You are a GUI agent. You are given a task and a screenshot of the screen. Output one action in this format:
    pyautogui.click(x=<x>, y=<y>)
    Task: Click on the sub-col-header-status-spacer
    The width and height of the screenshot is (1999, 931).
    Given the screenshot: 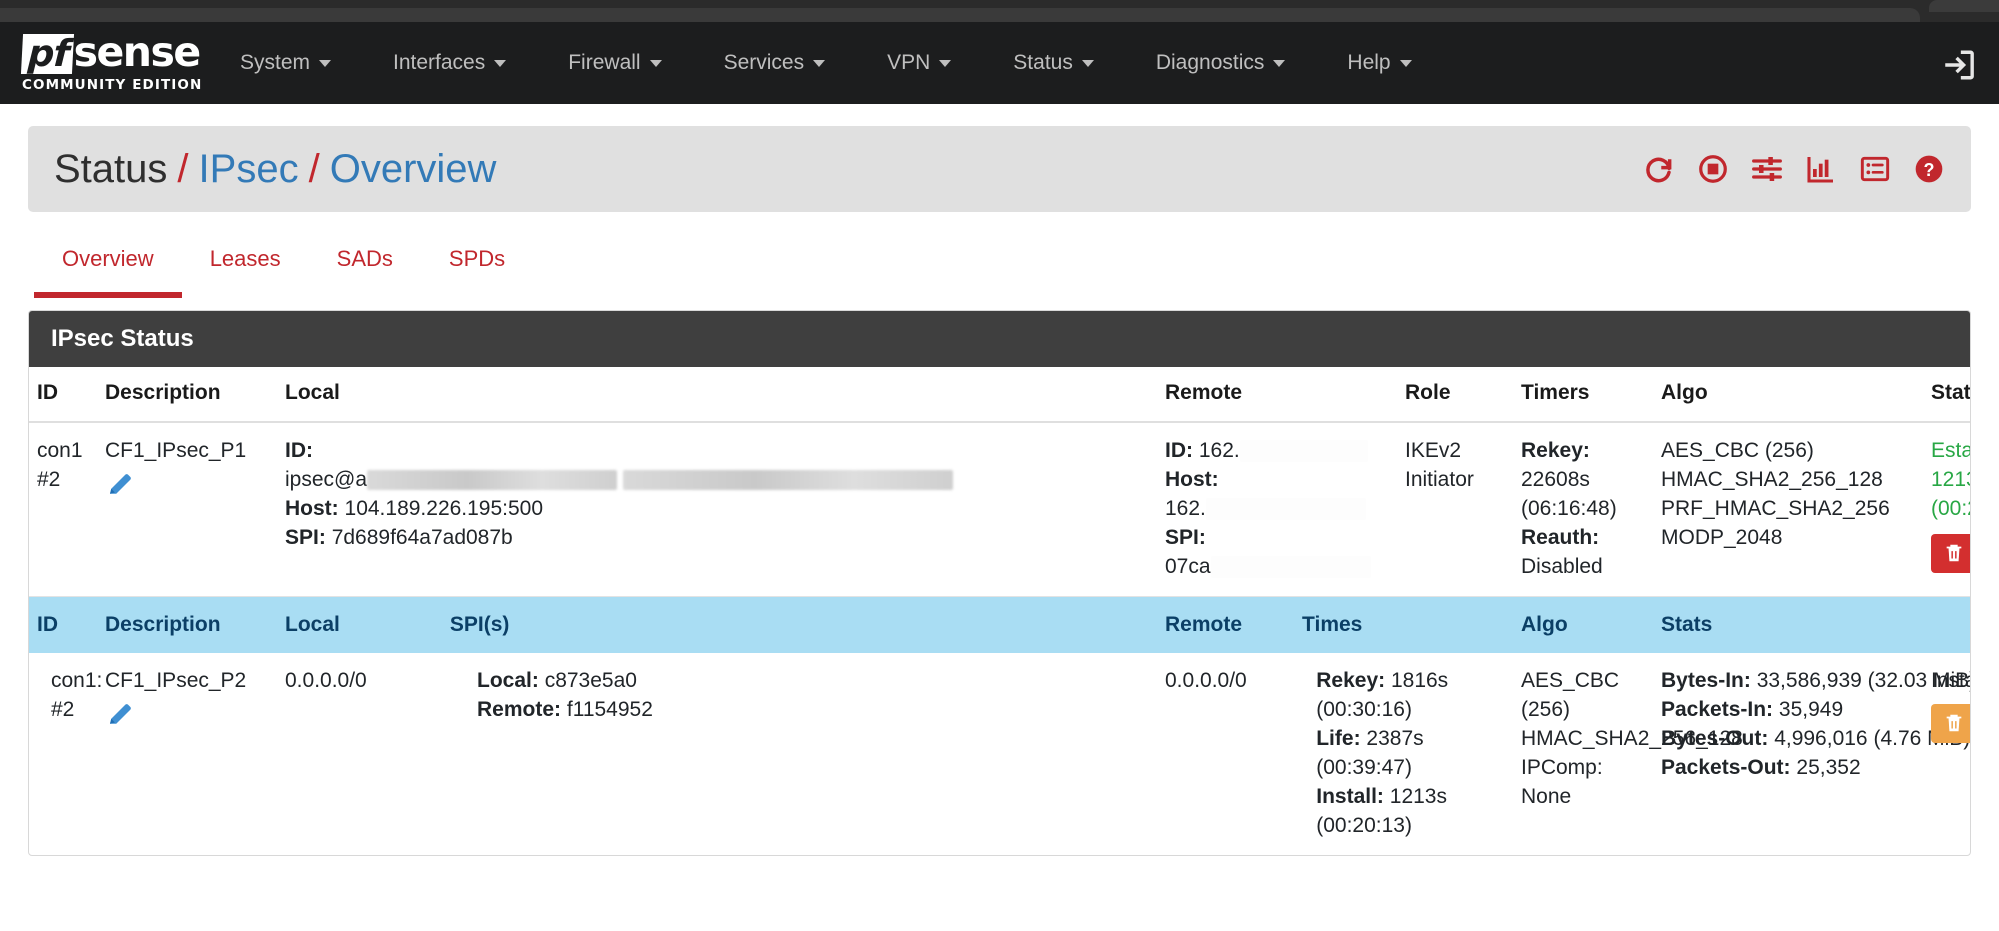 What is the action you would take?
    pyautogui.click(x=1946, y=624)
    